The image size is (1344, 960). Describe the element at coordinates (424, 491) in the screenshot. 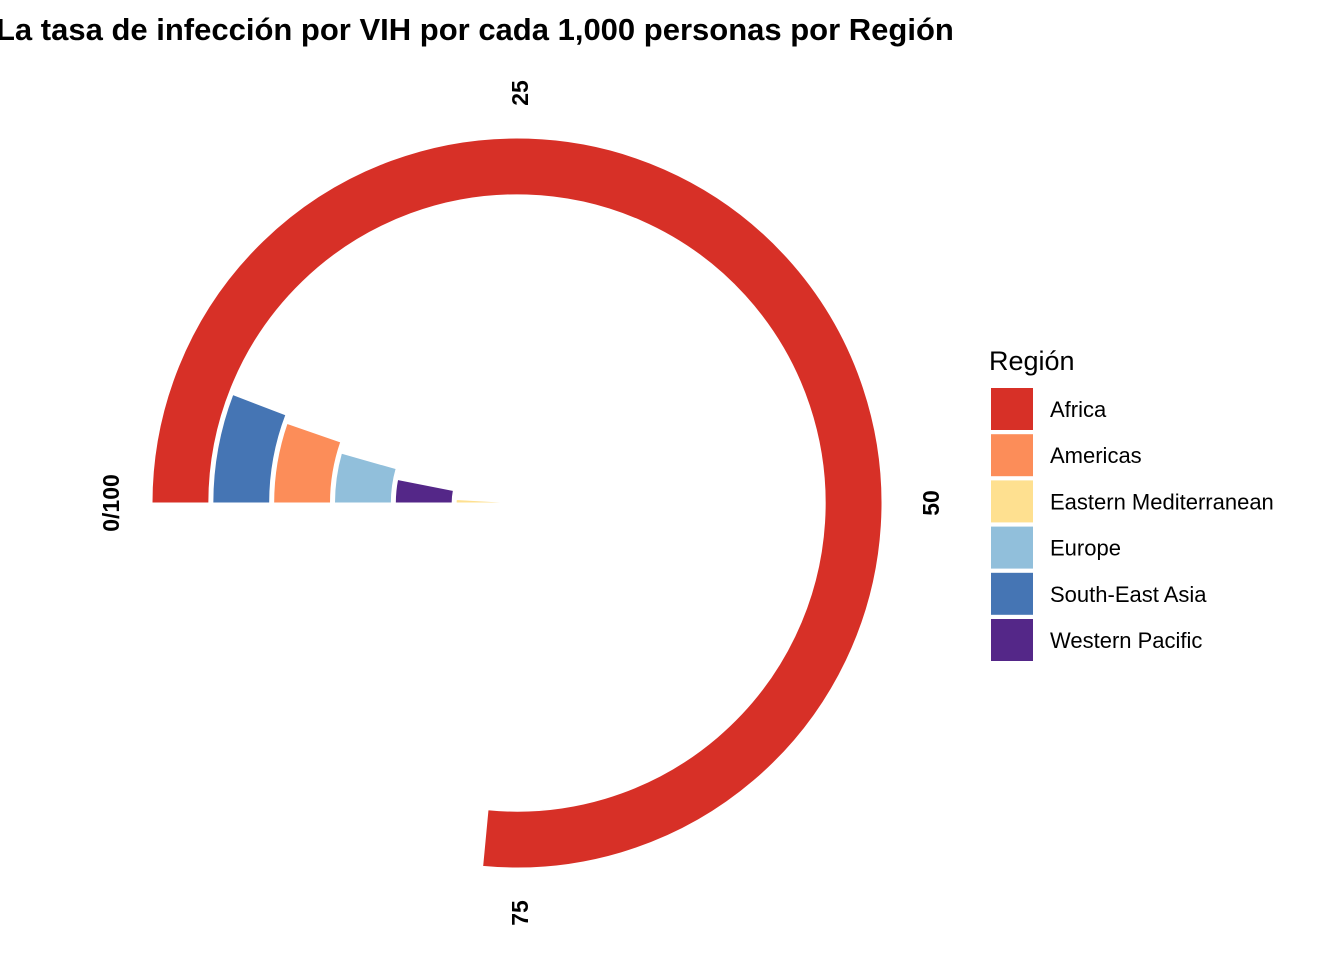

I see `bar-western-pacific` at that location.